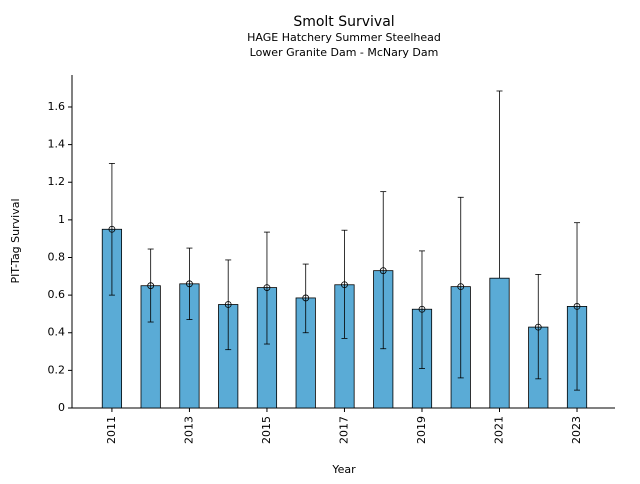 The height and width of the screenshot is (484, 640). I want to click on x-tick-label: 2023, so click(576, 430).